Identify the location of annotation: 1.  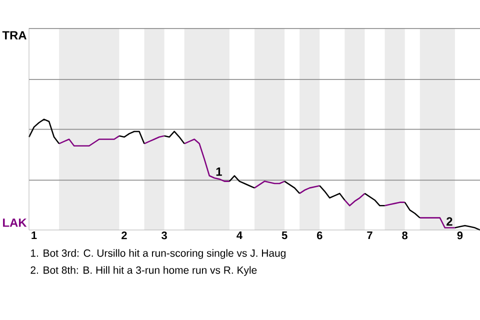
(219, 172).